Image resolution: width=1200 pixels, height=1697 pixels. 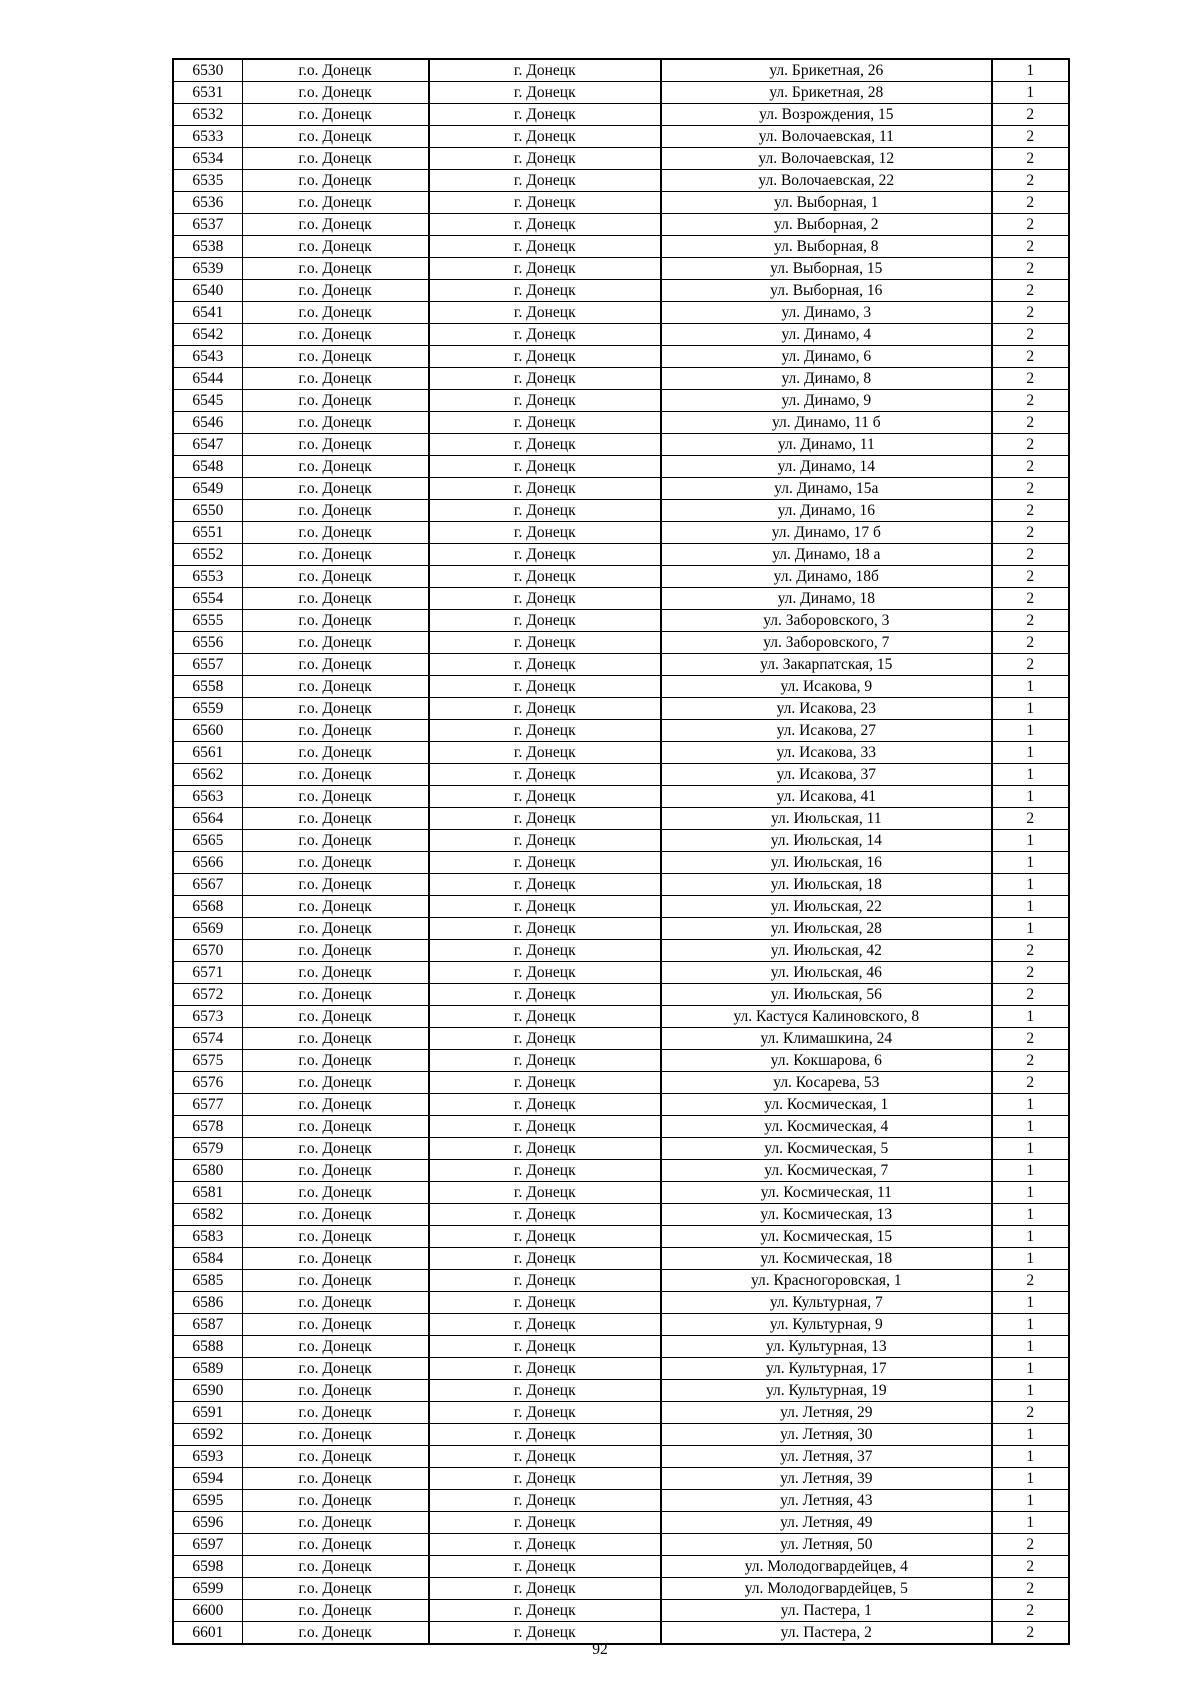 What do you see at coordinates (826, 796) in the screenshot?
I see `address-cell: ул. Исакова, 41` at bounding box center [826, 796].